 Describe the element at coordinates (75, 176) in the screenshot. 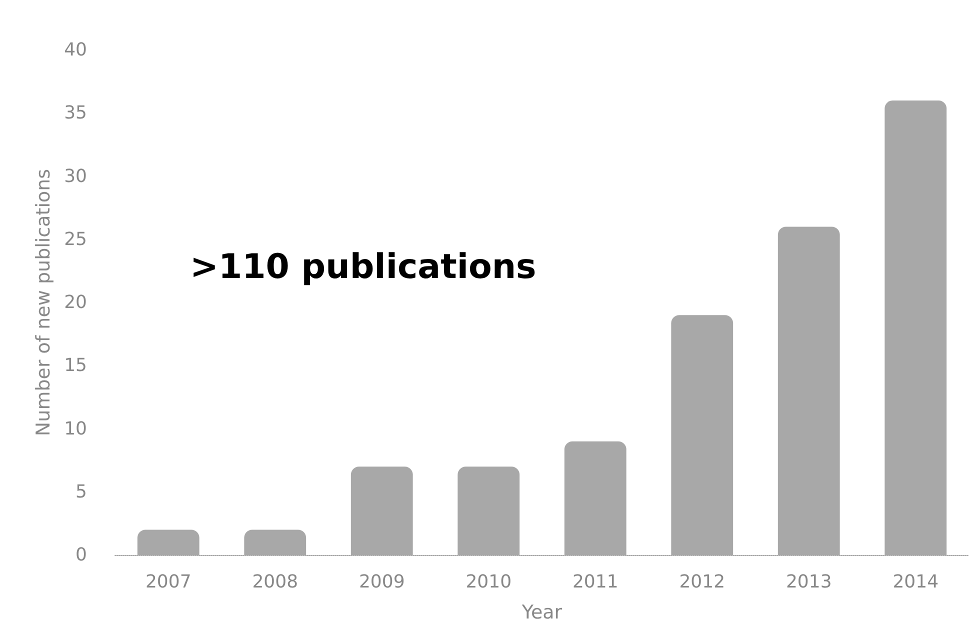

I see `y-tick-label: 30` at that location.